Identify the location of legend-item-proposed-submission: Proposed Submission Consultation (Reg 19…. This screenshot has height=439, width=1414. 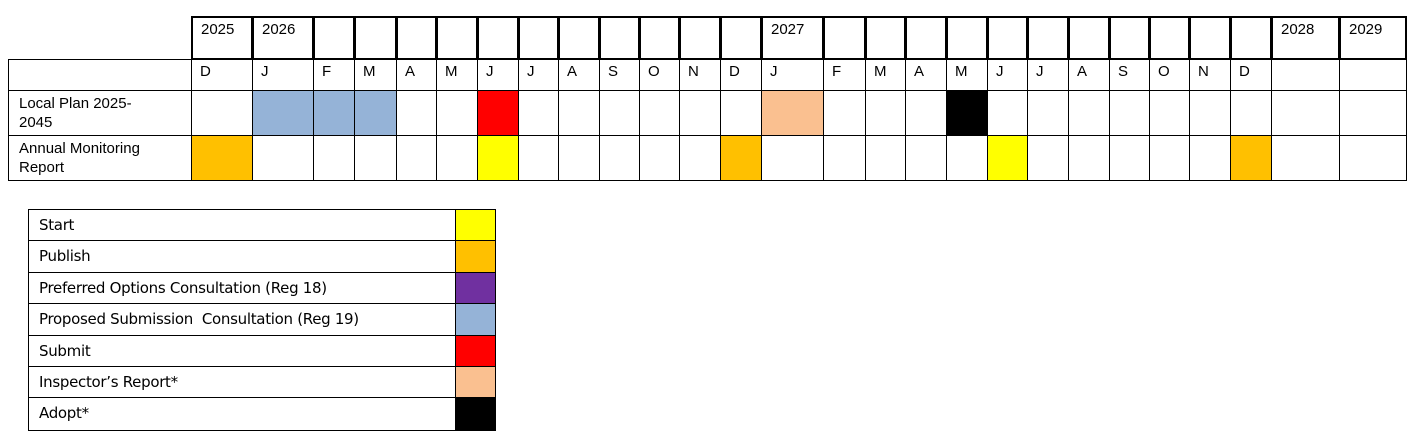
(262, 320).